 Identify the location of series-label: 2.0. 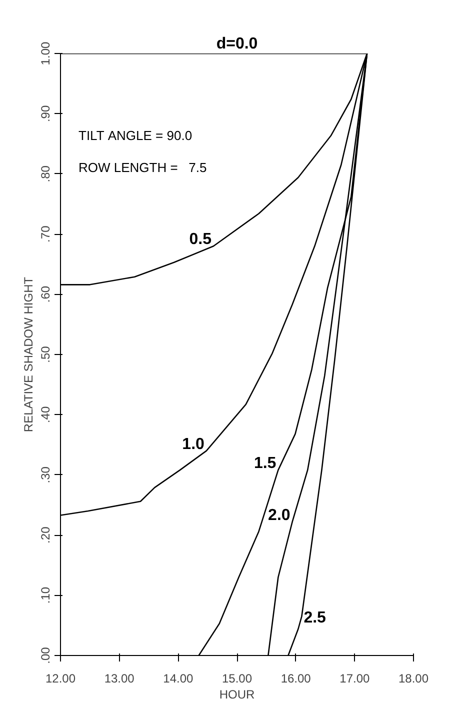
(279, 515).